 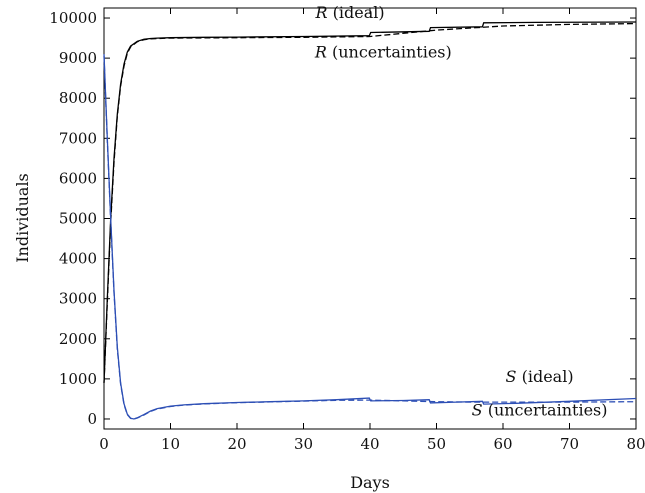 What do you see at coordinates (383, 51) in the screenshot?
I see `curve-annotation: R (uncertainties)` at bounding box center [383, 51].